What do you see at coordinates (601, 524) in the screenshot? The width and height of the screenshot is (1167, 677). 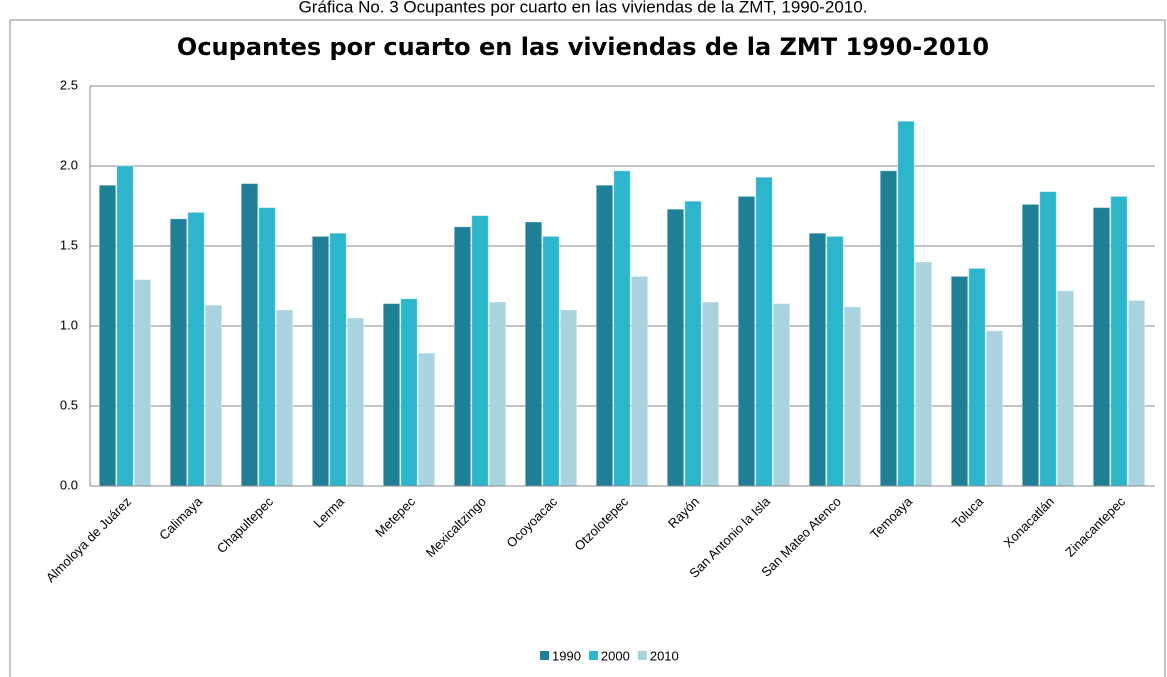 I see `x-tick-label: Otzolotepec` at bounding box center [601, 524].